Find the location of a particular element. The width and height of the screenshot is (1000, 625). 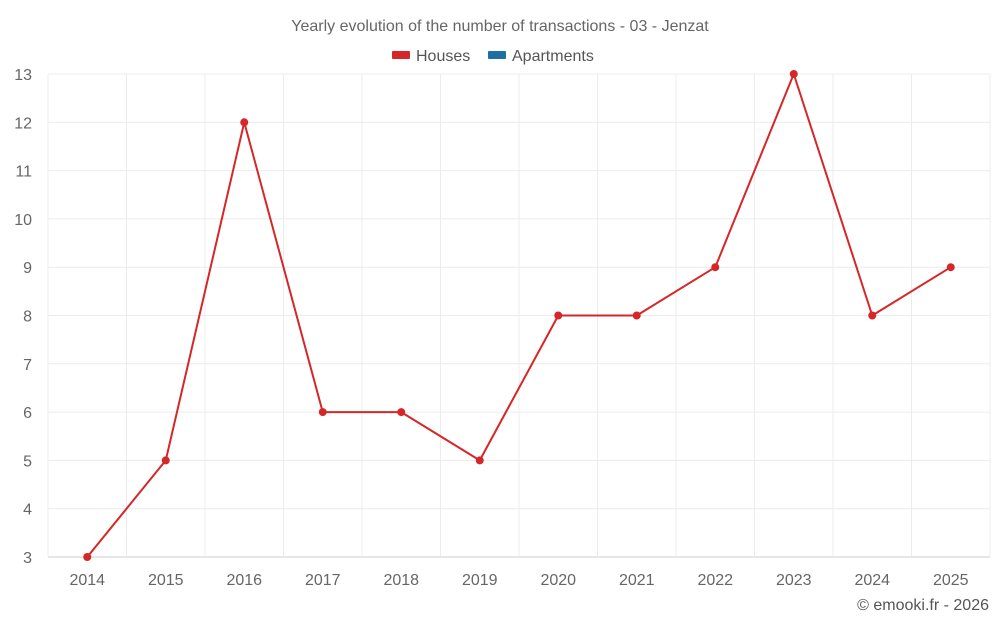

legend-item-apartments: Apartments is located at coordinates (541, 56).